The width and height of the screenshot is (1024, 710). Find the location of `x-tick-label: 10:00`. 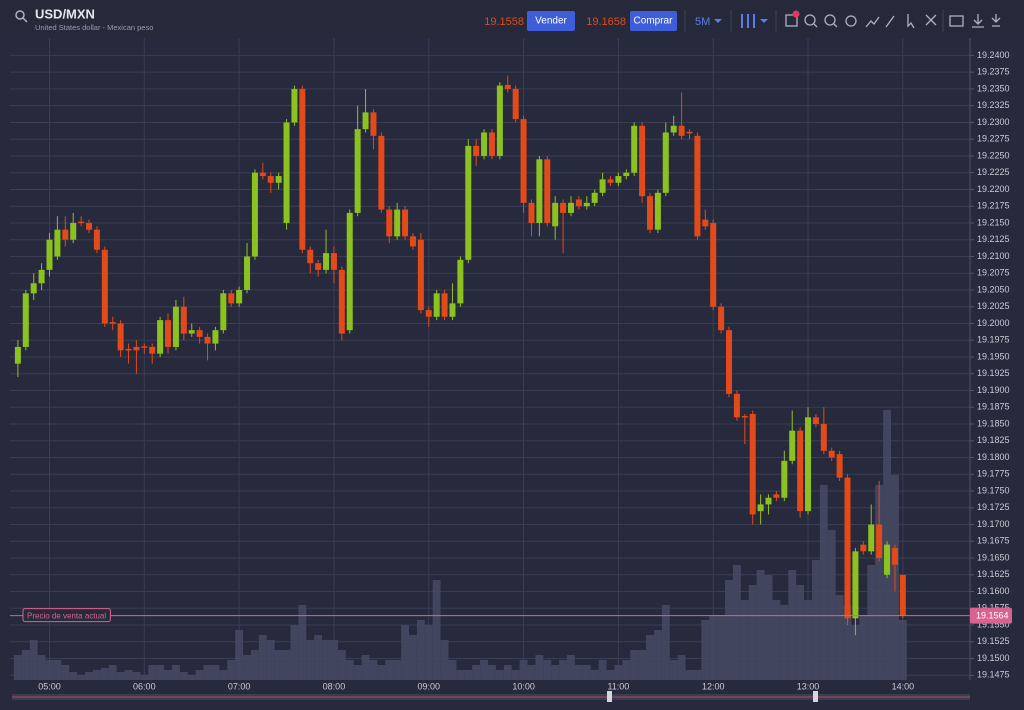

x-tick-label: 10:00 is located at coordinates (523, 686).